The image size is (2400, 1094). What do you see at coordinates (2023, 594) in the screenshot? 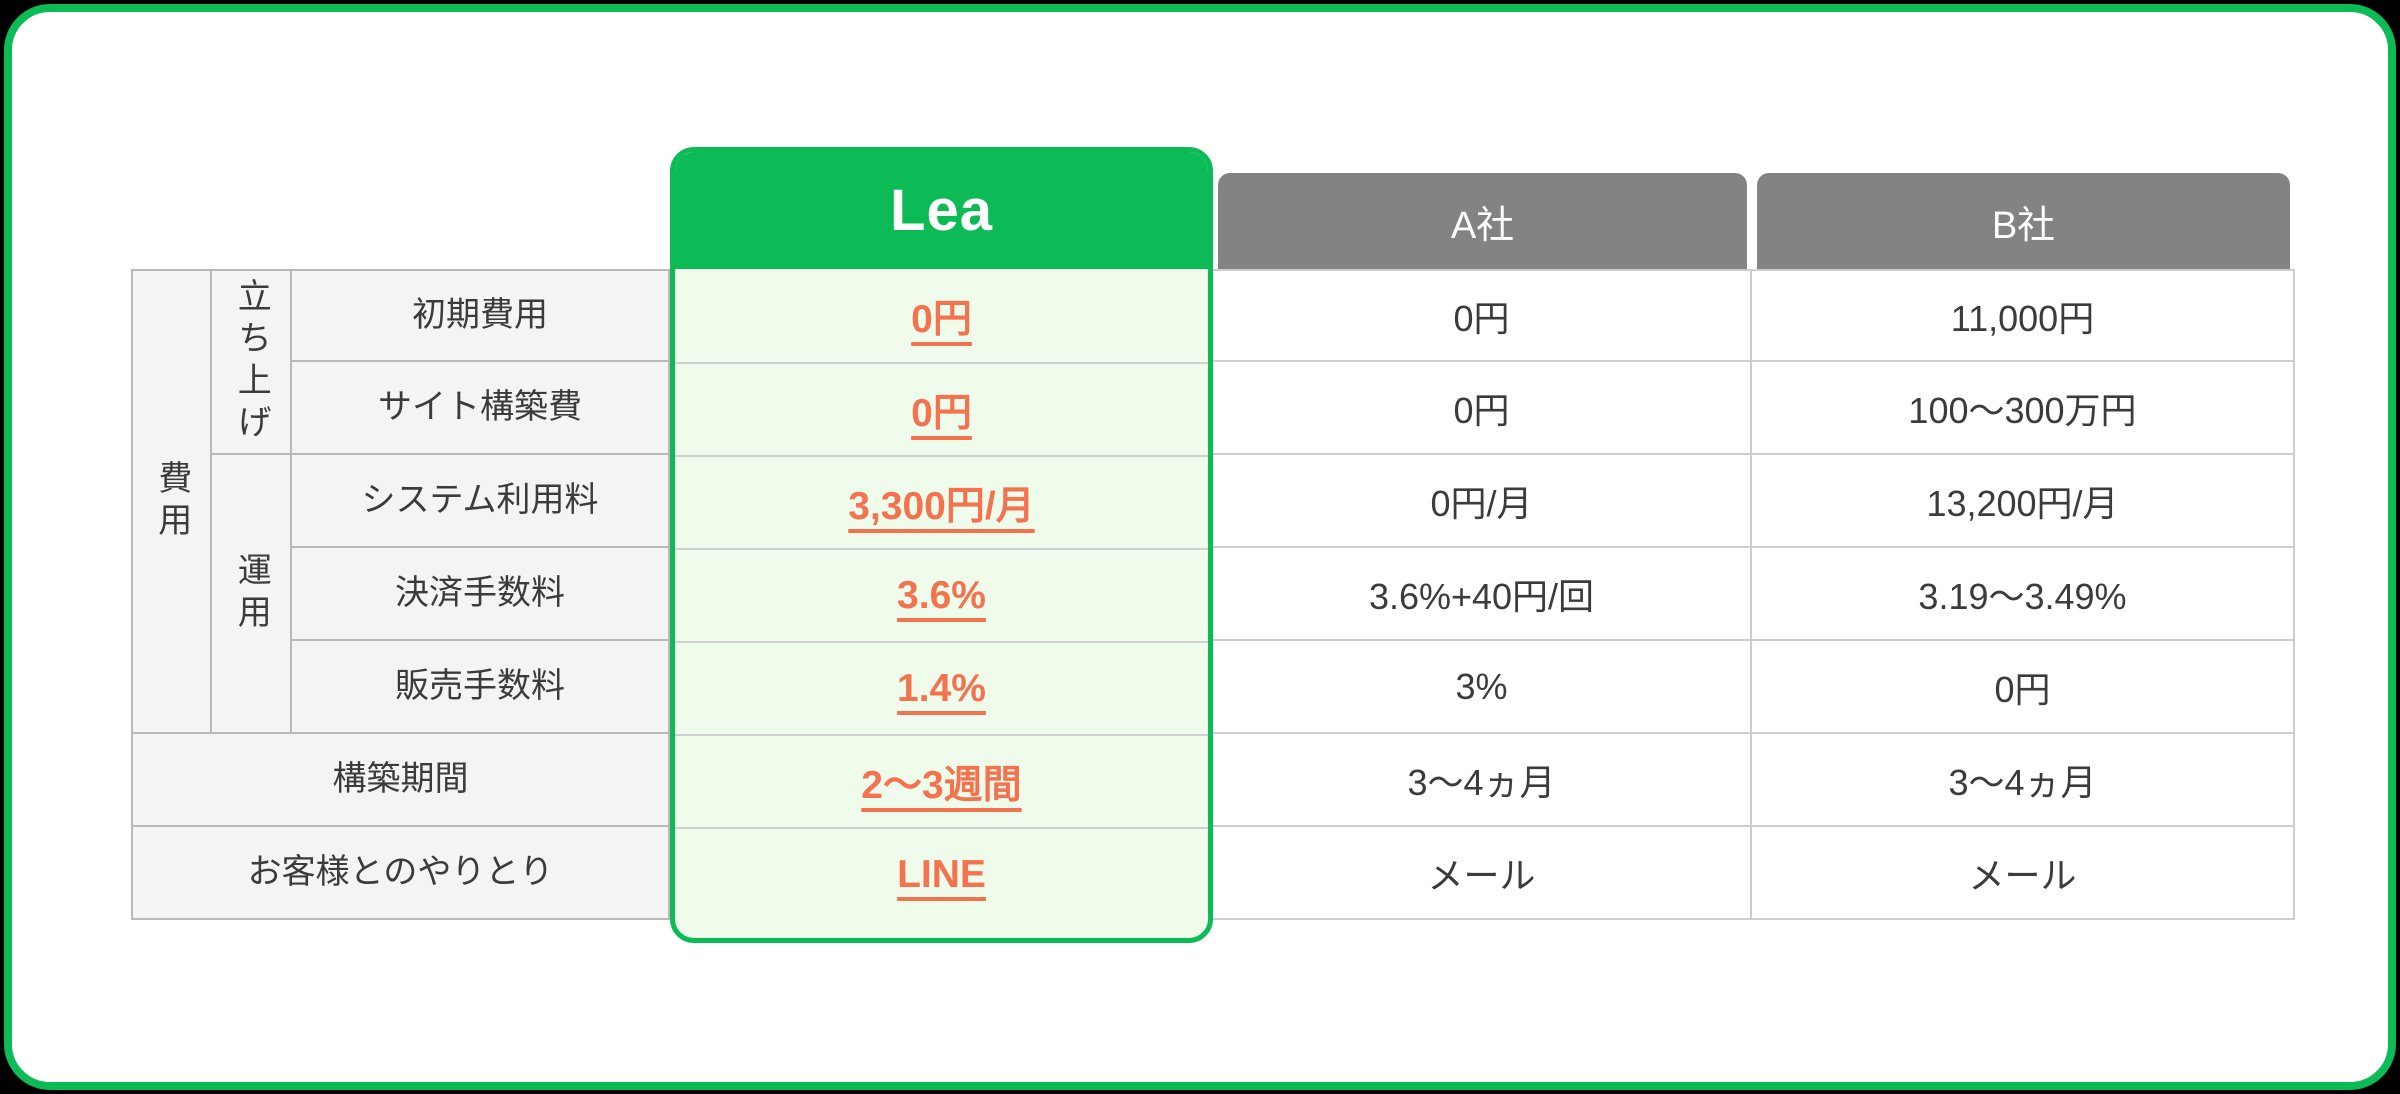
I see `cell-company-b-payment-fee: 3.19〜3.49%` at bounding box center [2023, 594].